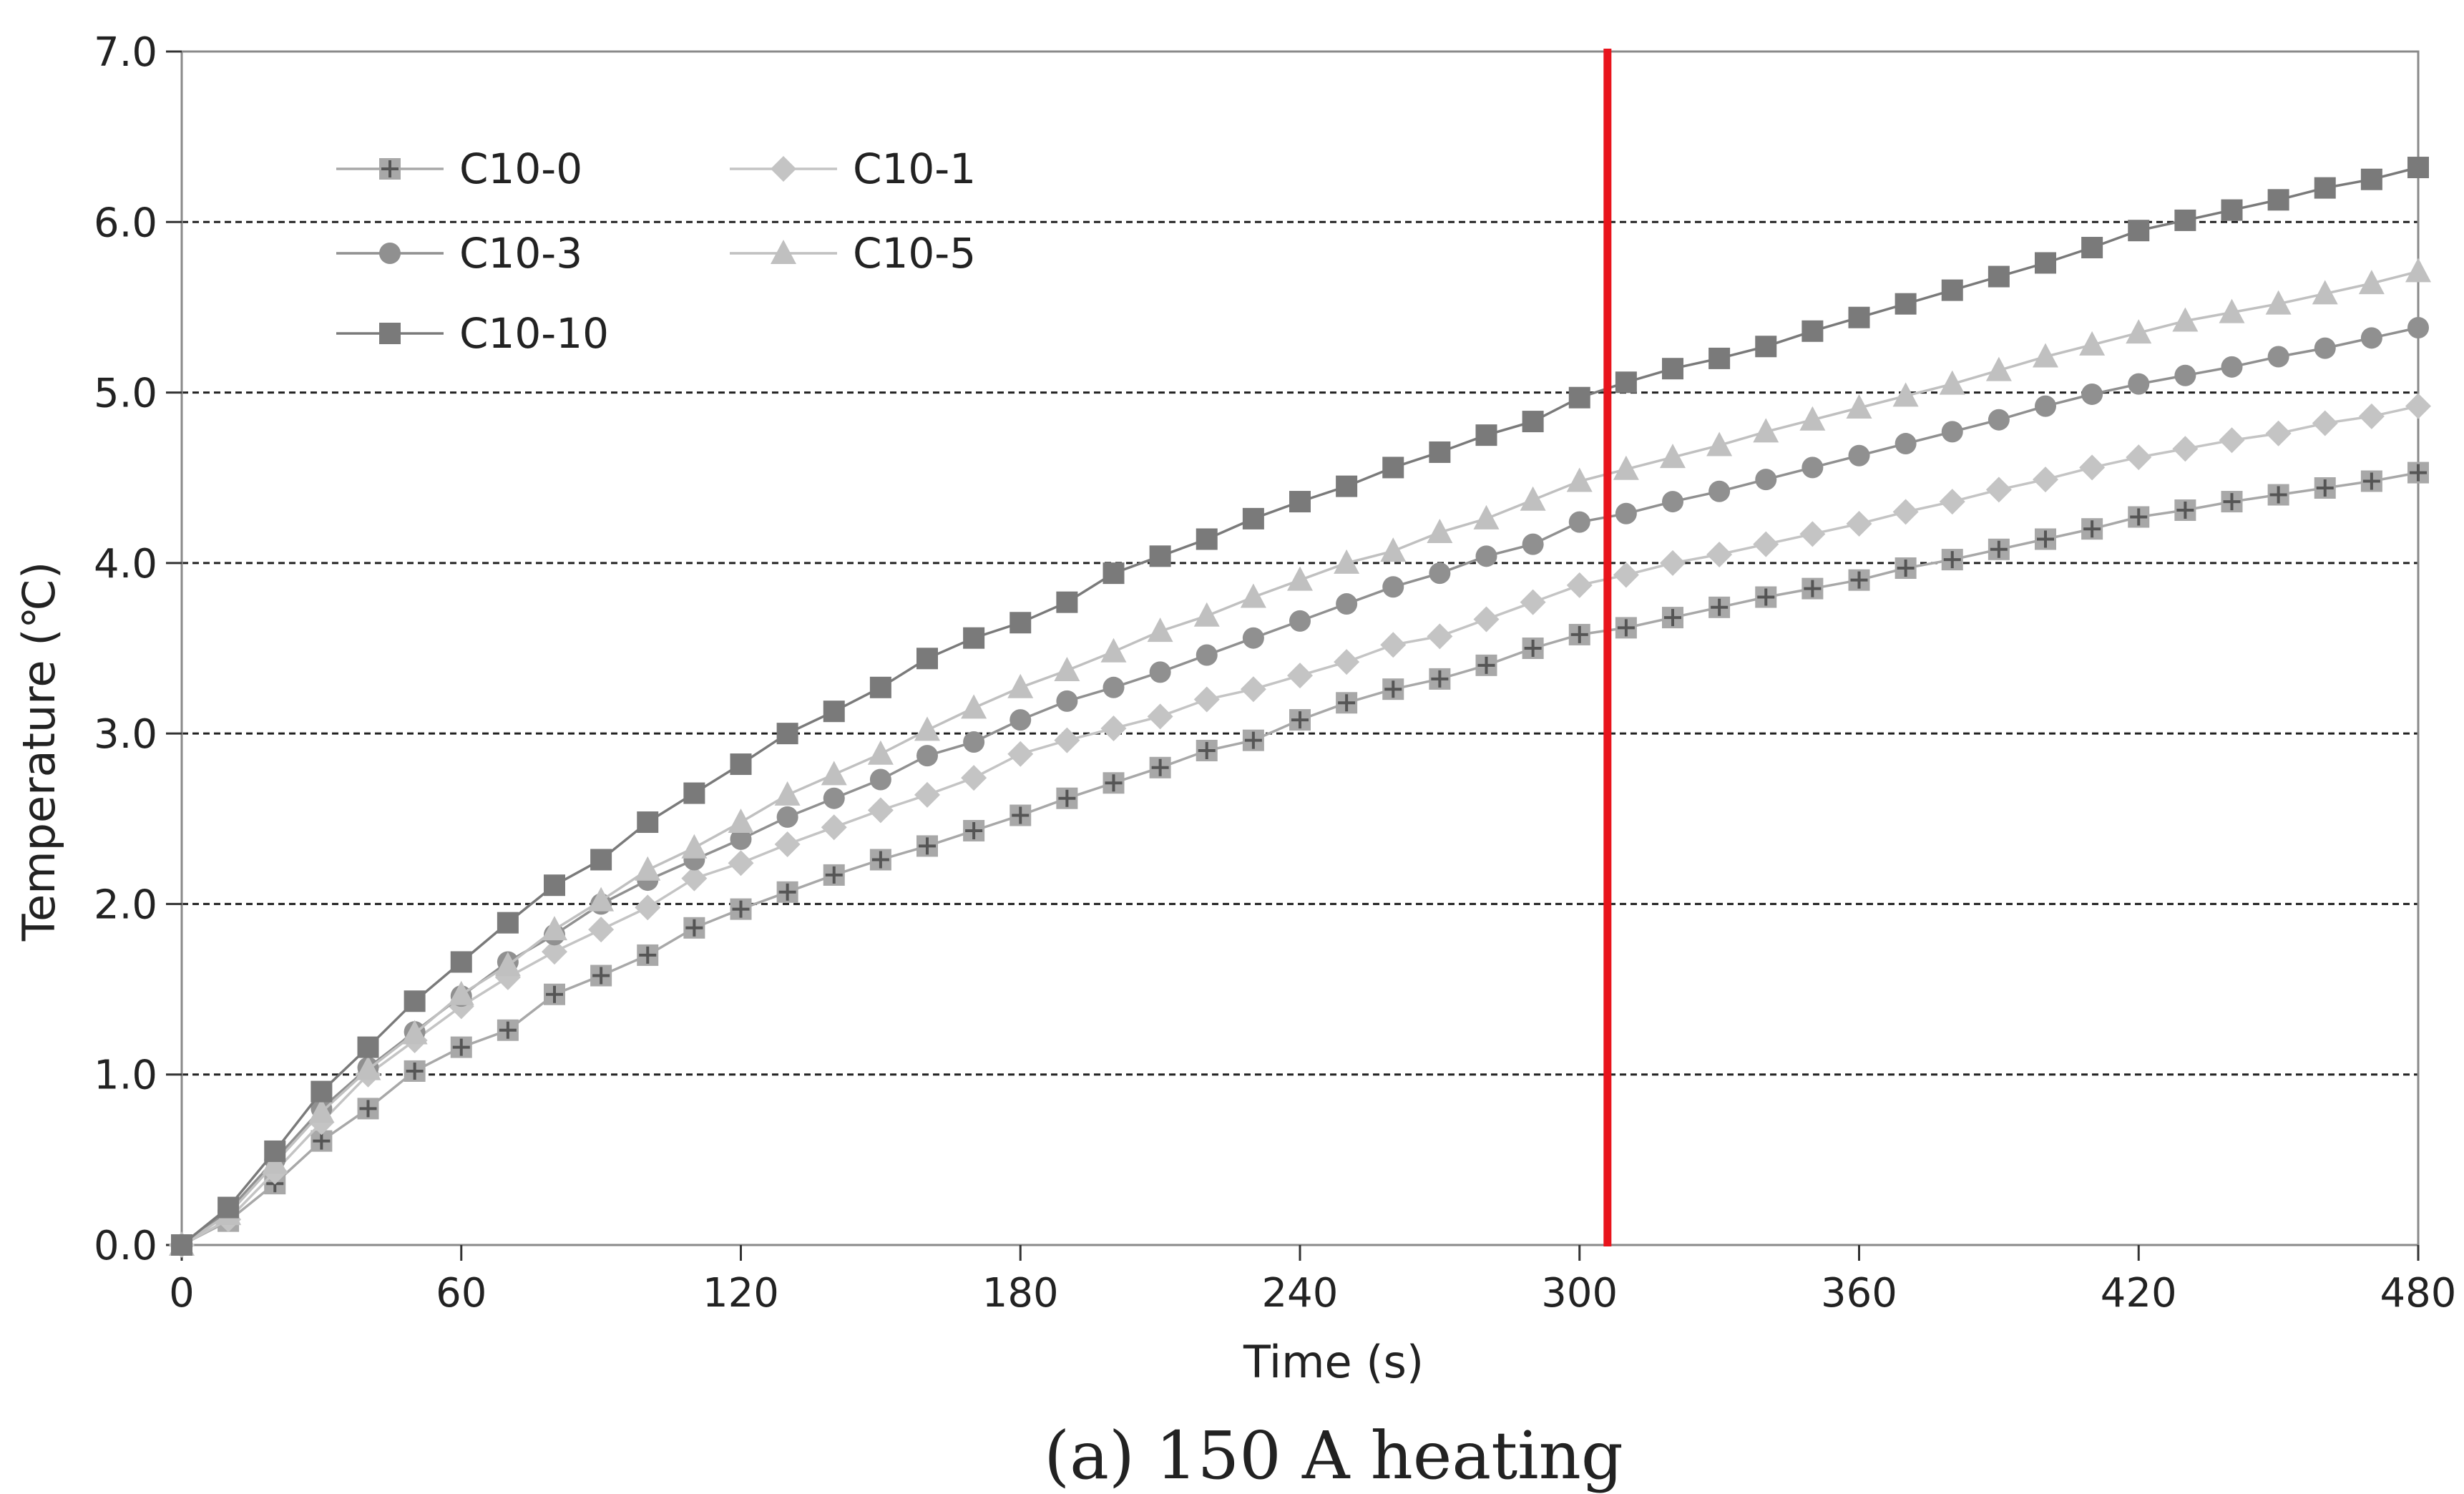 The height and width of the screenshot is (1494, 2464). Describe the element at coordinates (125, 734) in the screenshot. I see `y-tick-label: 3.0` at that location.